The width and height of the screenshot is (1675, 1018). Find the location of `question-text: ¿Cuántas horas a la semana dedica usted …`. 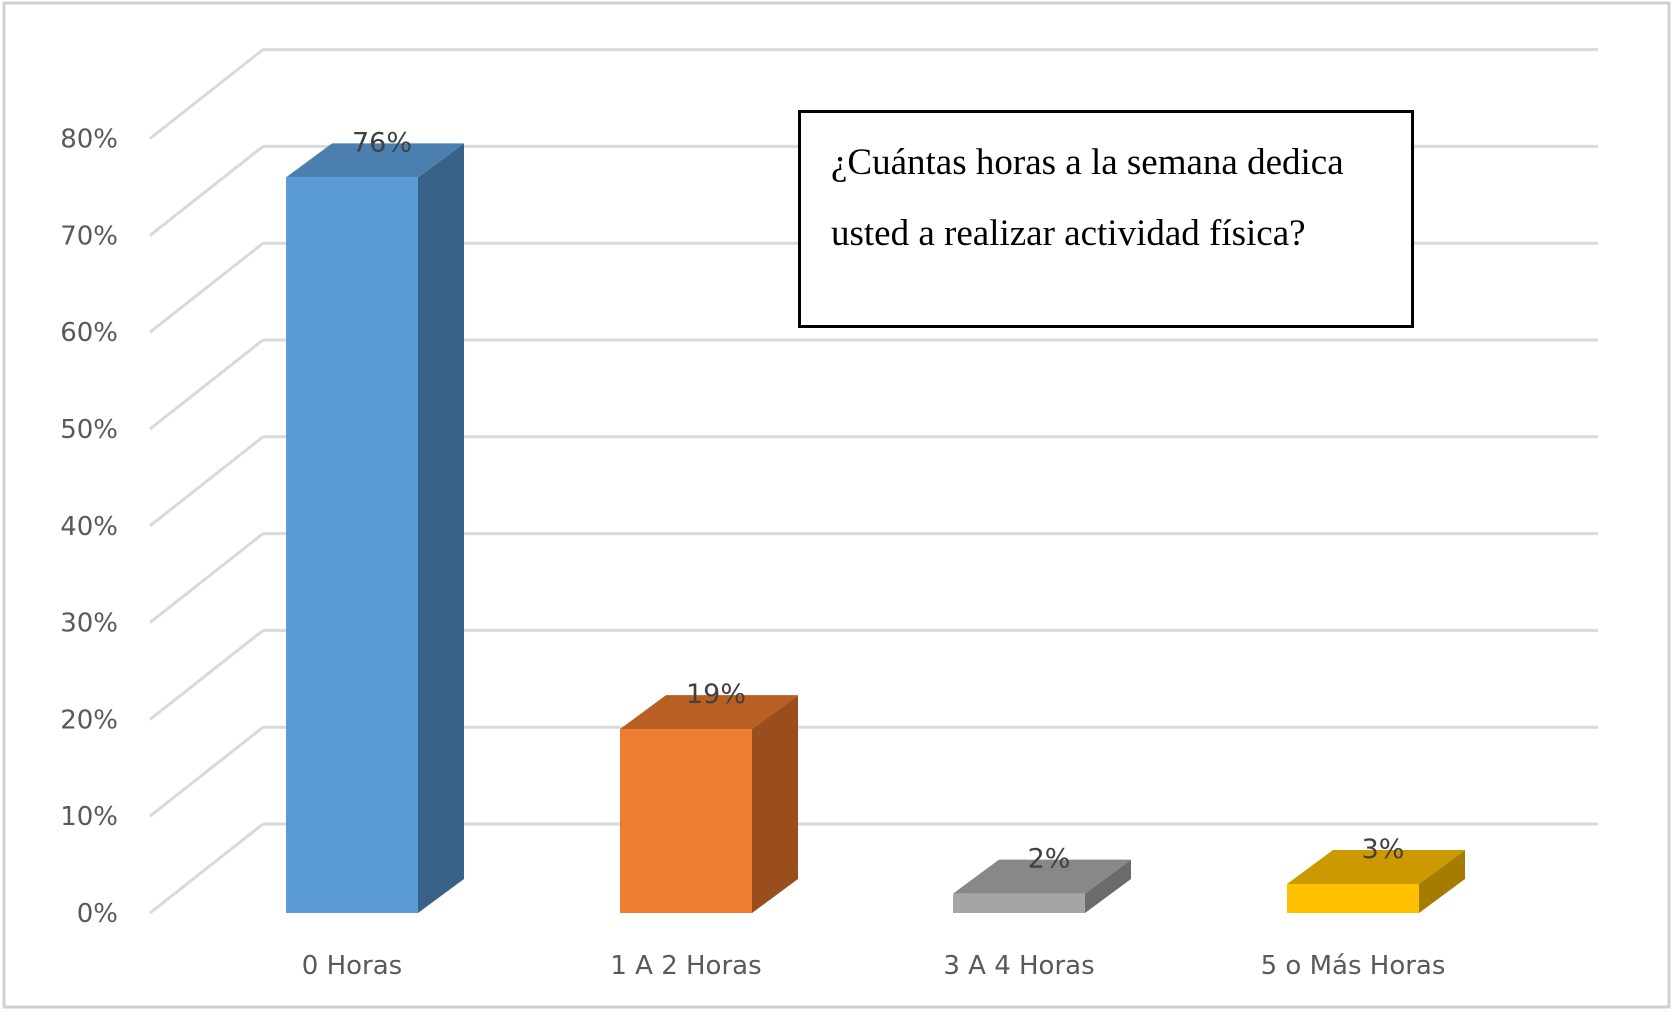

question-text: ¿Cuántas horas a la semana dedica usted … is located at coordinates (1087, 198).